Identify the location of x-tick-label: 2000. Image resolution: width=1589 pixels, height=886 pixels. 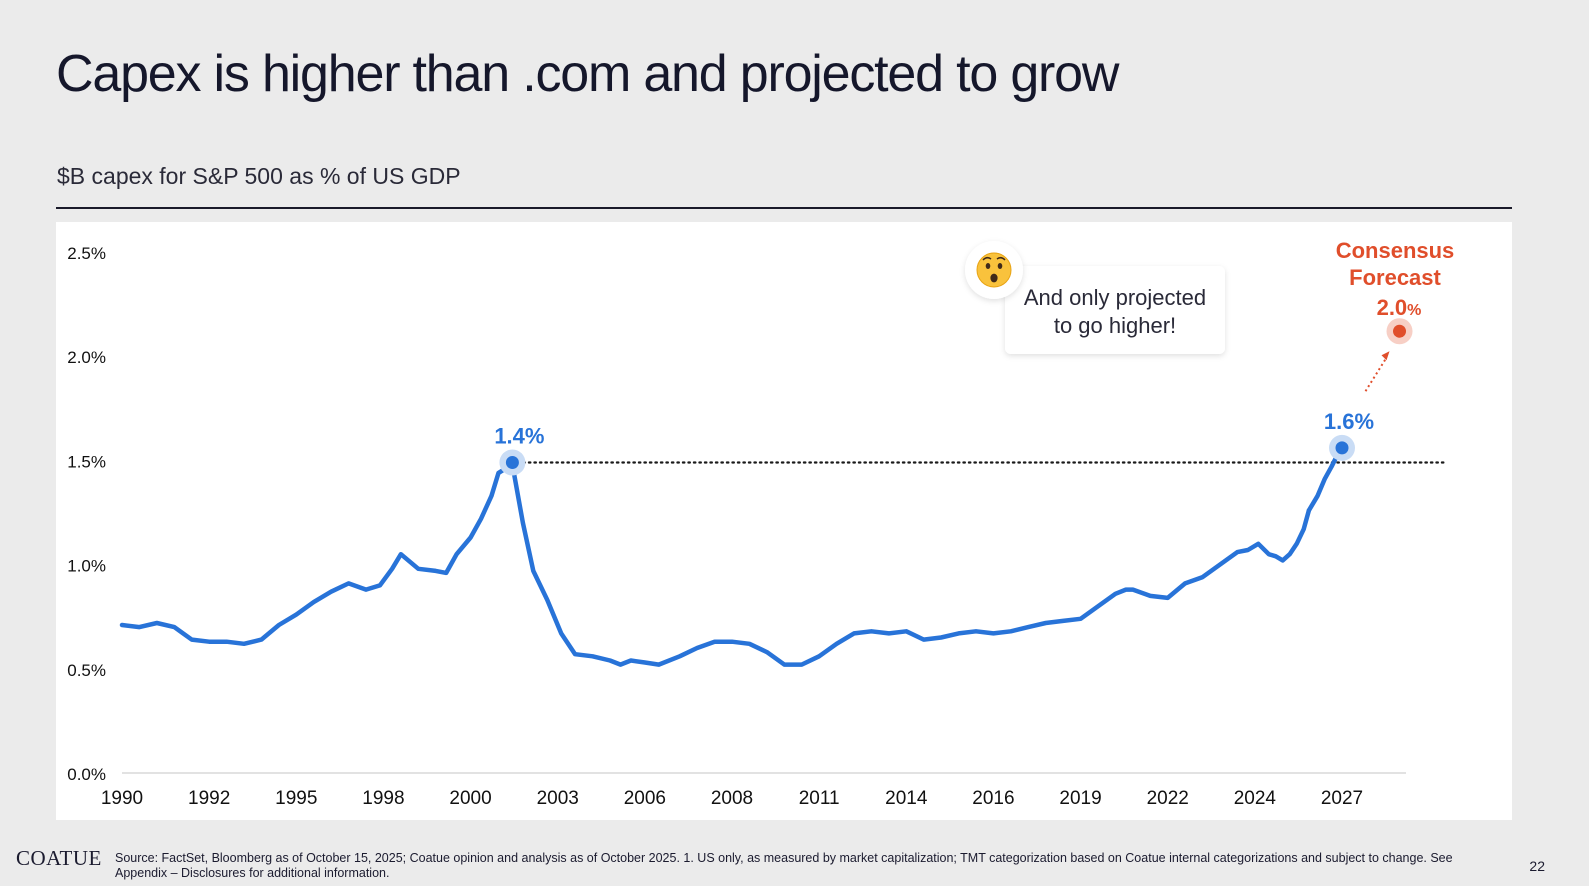
(470, 798).